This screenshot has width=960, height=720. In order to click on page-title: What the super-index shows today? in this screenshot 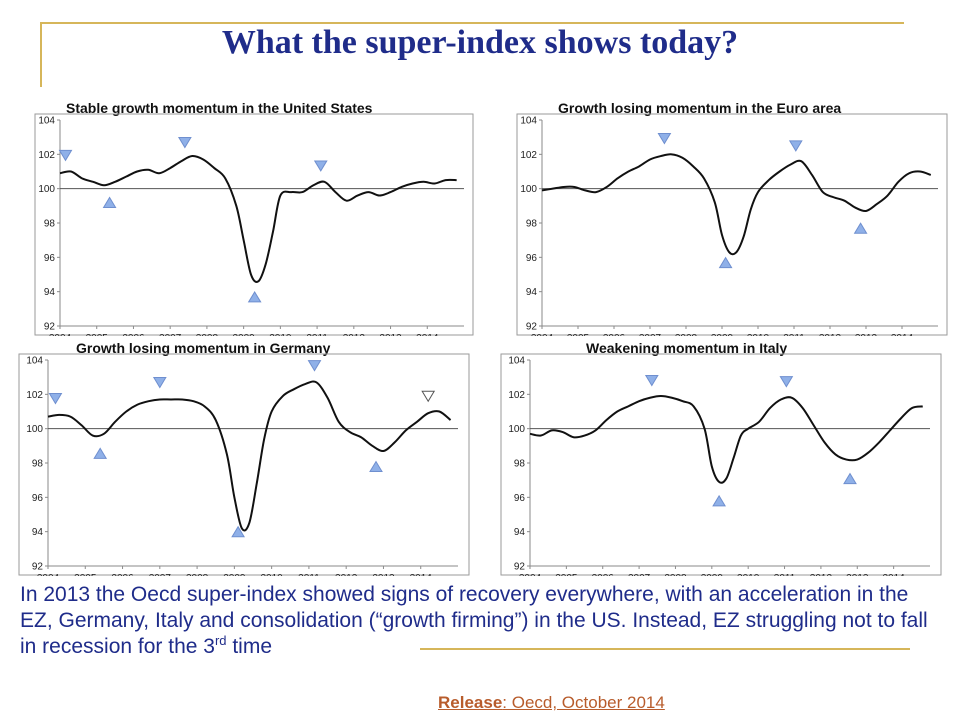, I will do `click(480, 42)`.